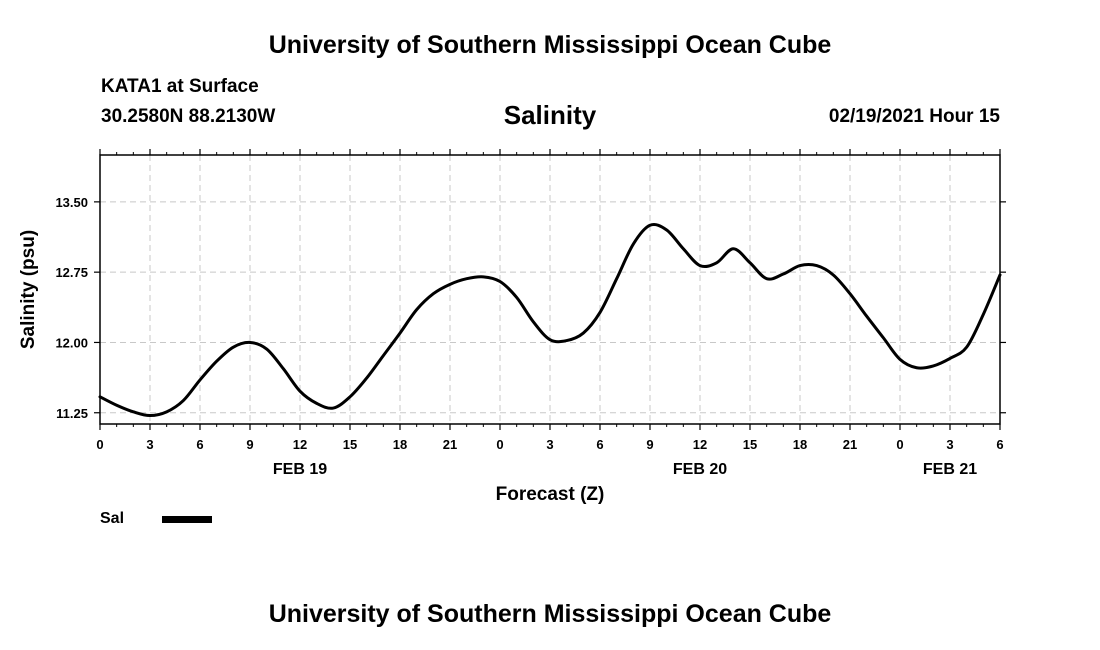  I want to click on date-label: FEB 19, so click(300, 469).